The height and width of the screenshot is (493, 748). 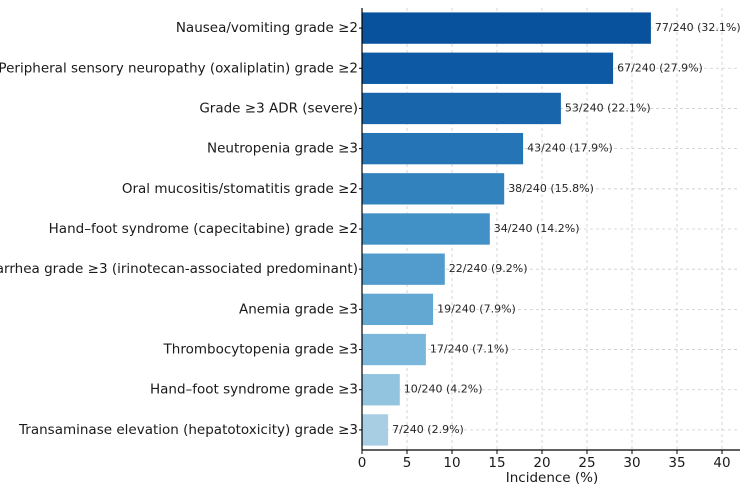 What do you see at coordinates (631, 463) in the screenshot?
I see `x-tick-label: 30` at bounding box center [631, 463].